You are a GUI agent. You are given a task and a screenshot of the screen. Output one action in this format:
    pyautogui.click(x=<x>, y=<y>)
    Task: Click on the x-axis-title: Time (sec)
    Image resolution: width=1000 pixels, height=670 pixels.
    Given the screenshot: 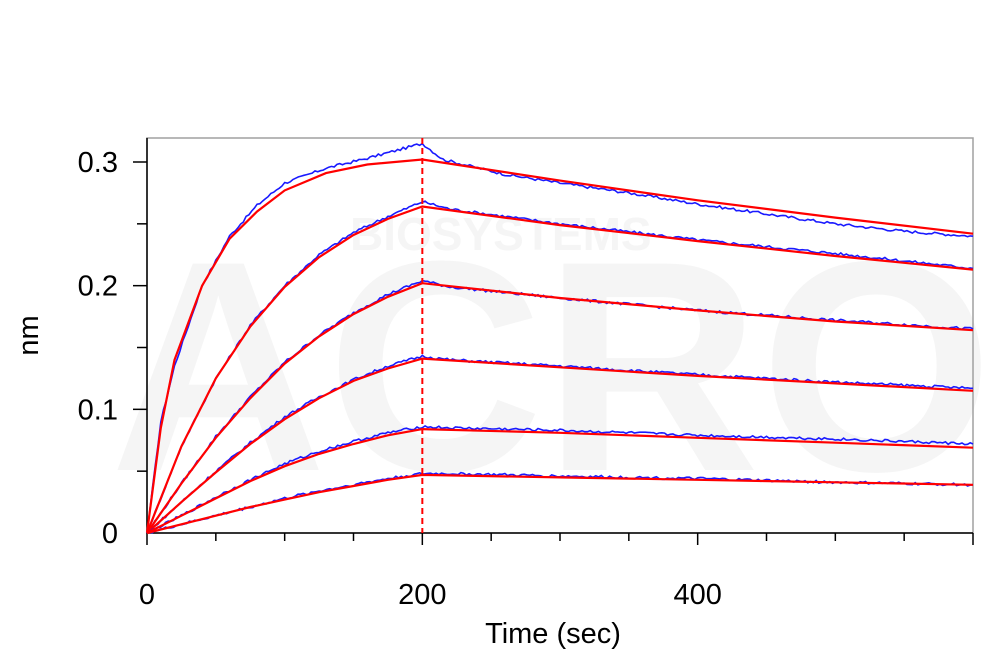 What is the action you would take?
    pyautogui.click(x=553, y=634)
    